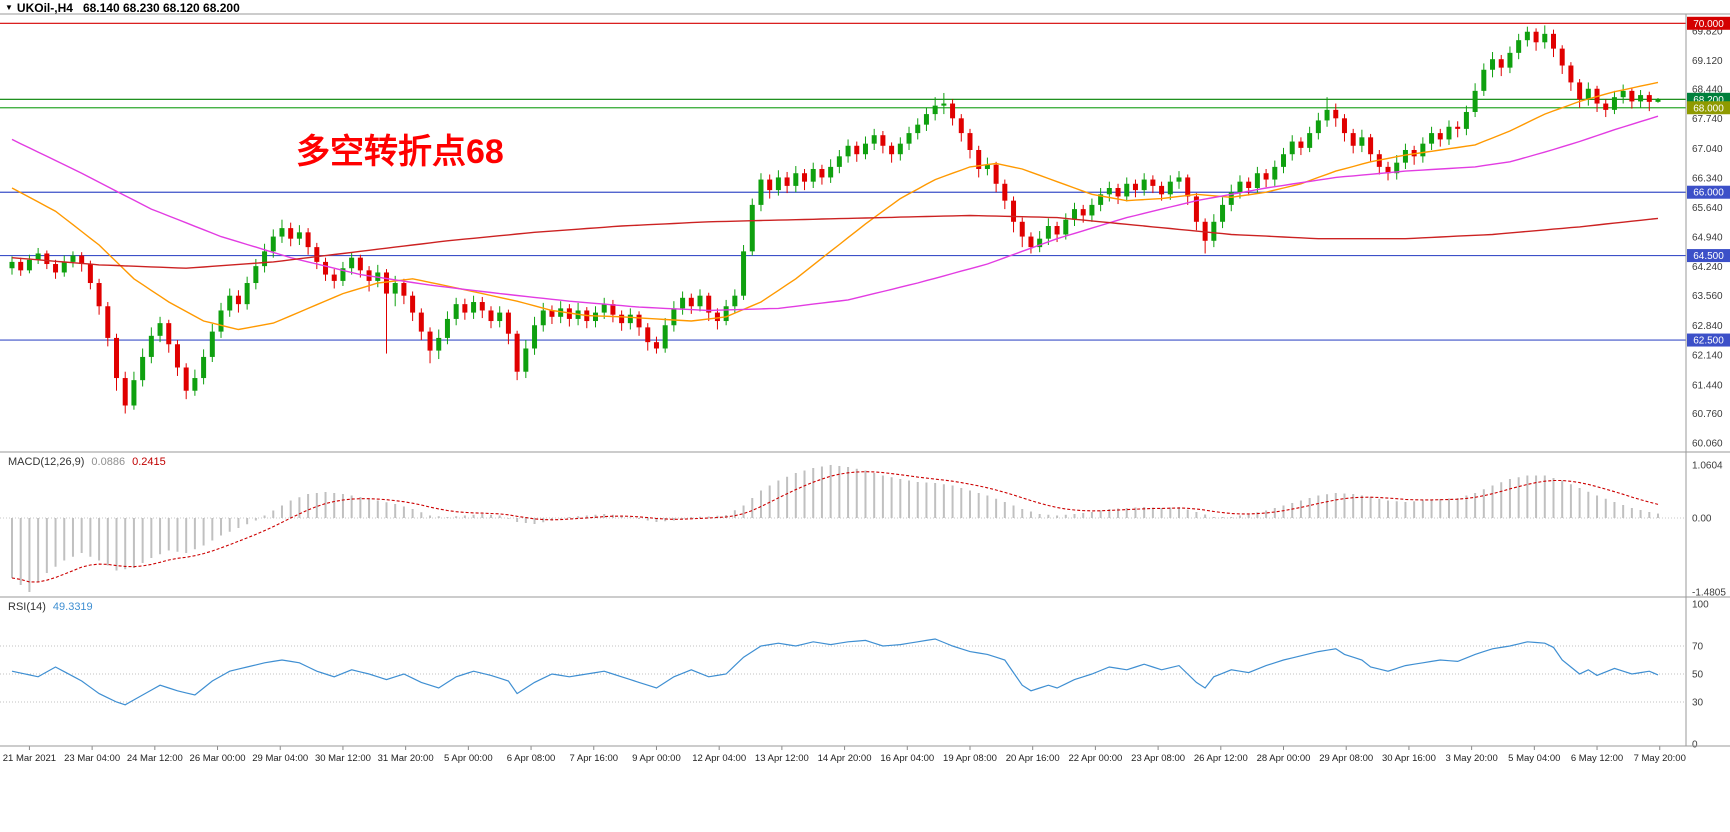  What do you see at coordinates (1707, 149) in the screenshot?
I see `price-scale-label: 67.040` at bounding box center [1707, 149].